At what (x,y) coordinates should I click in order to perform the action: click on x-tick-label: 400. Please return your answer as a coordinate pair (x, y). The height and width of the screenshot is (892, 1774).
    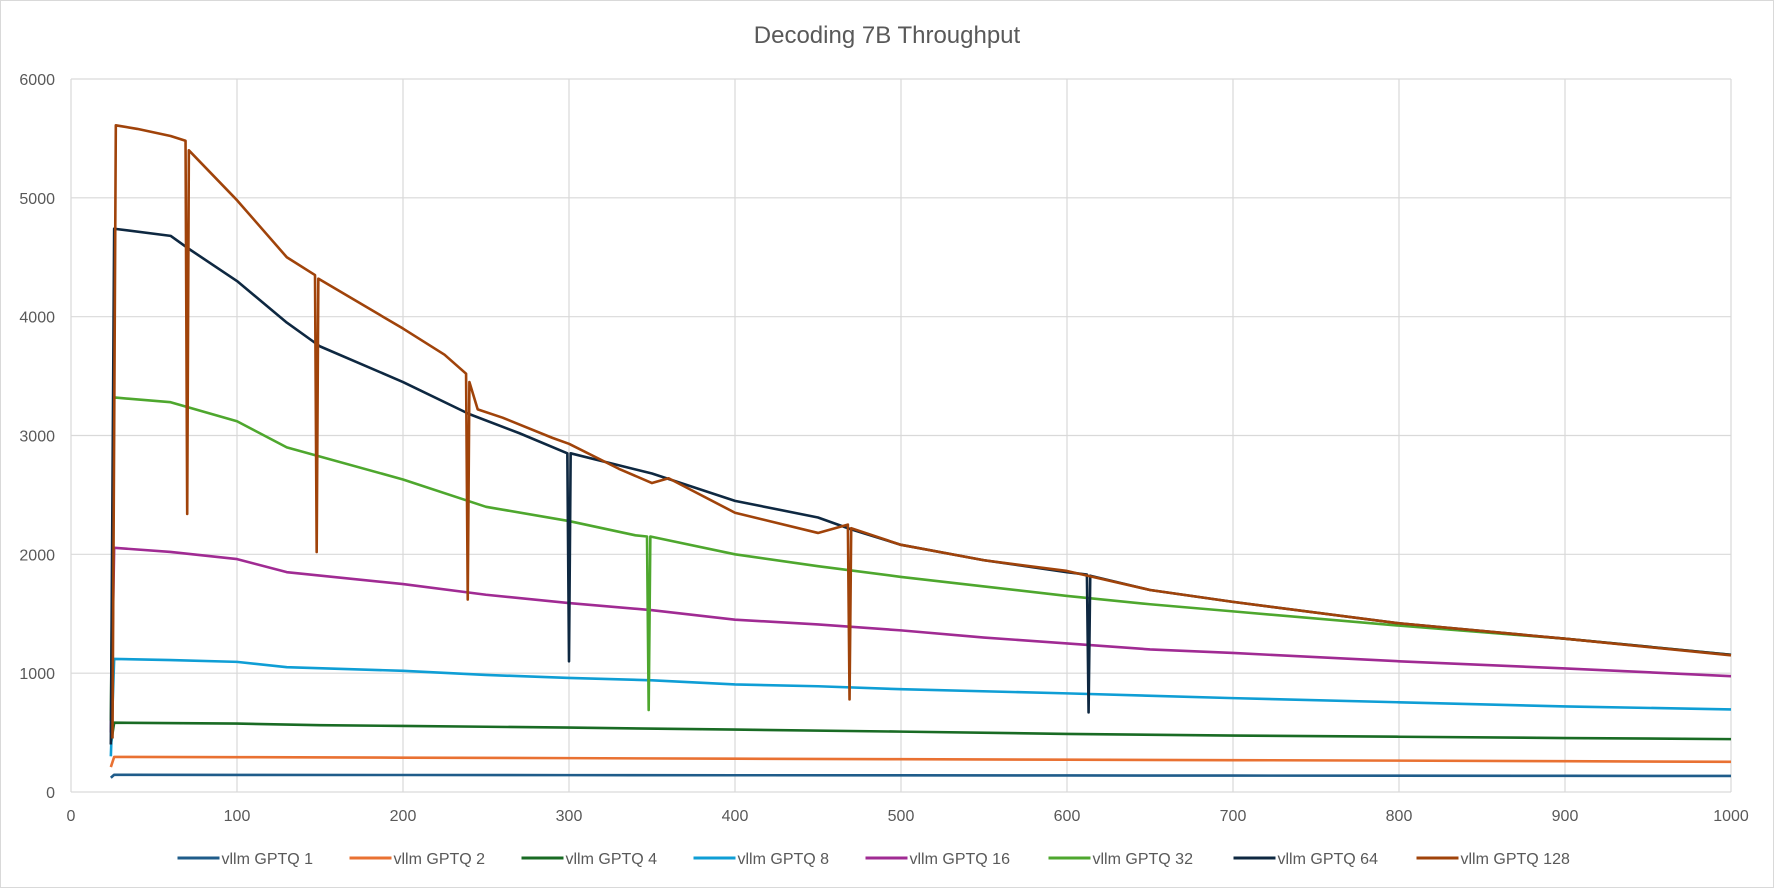
    Looking at the image, I should click on (735, 816).